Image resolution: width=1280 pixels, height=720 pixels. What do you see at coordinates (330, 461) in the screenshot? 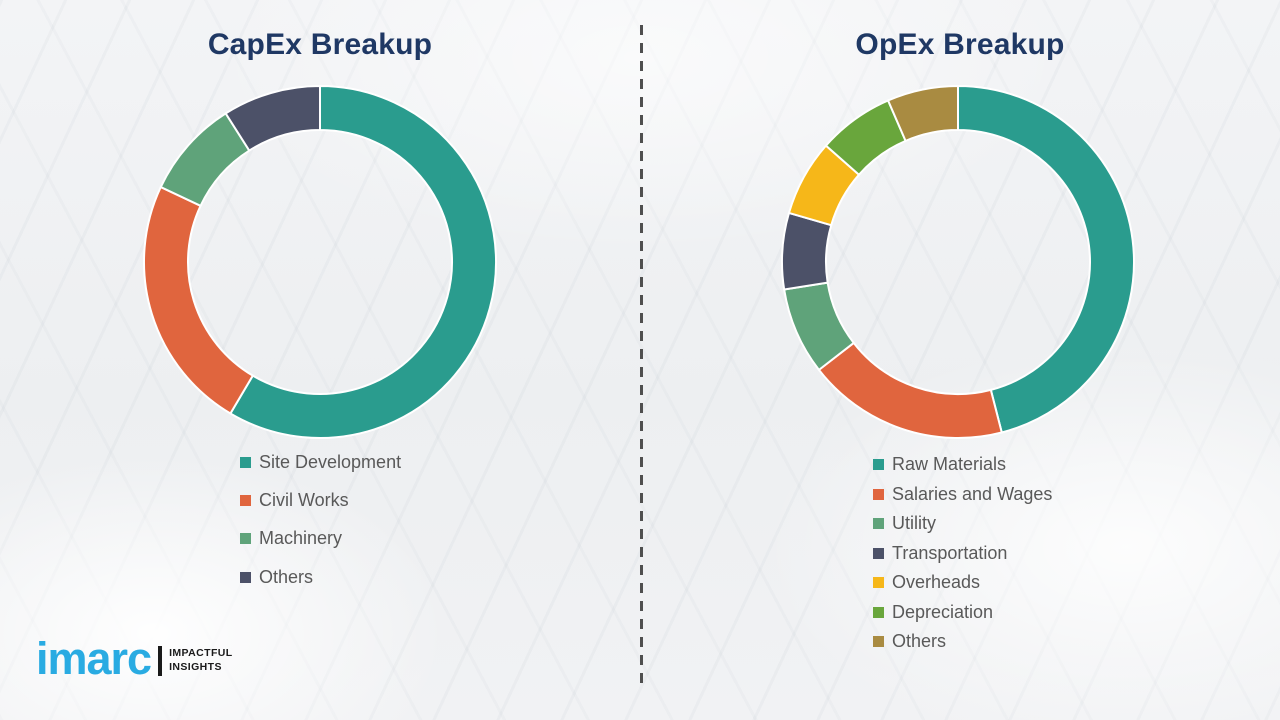
I see `legend-label-site-development: Site Development` at bounding box center [330, 461].